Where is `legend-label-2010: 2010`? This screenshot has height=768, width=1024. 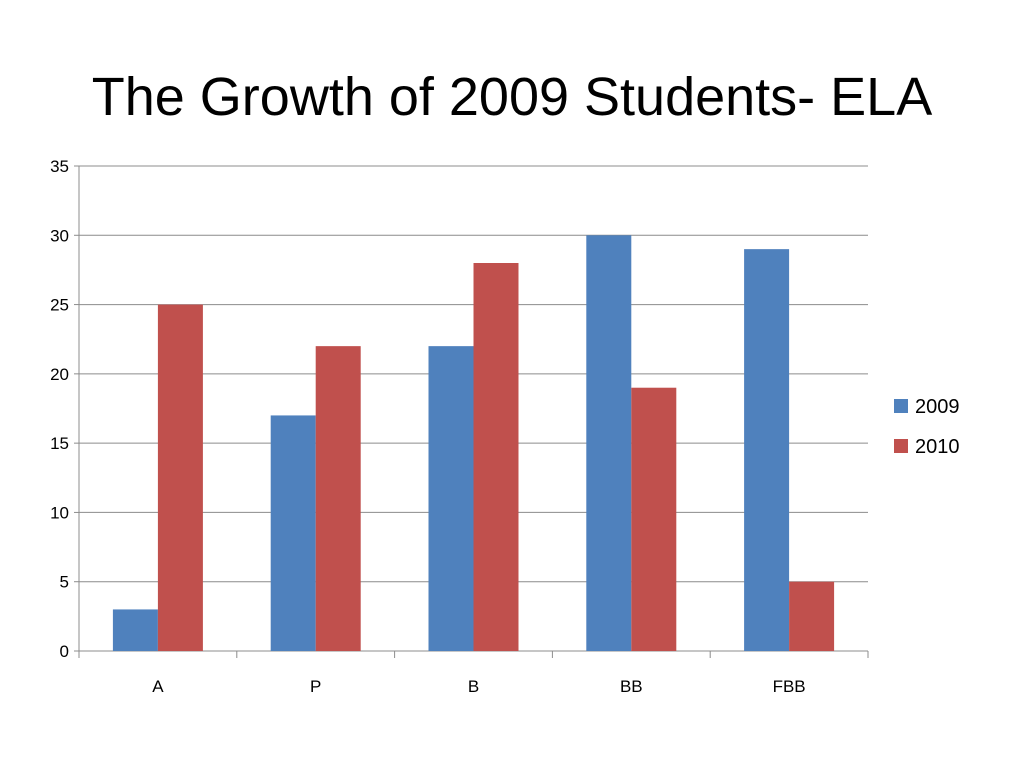 legend-label-2010: 2010 is located at coordinates (937, 447).